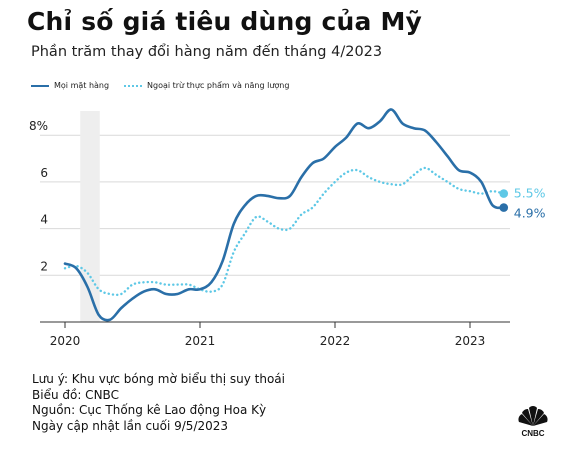 The height and width of the screenshot is (449, 571). What do you see at coordinates (275, 324) in the screenshot?
I see `x-axis` at bounding box center [275, 324].